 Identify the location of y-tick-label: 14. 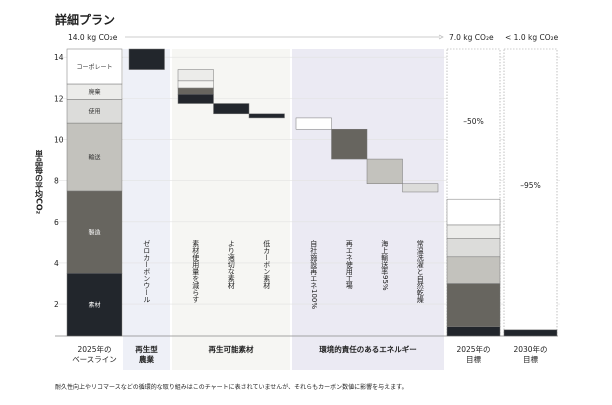
(59, 57).